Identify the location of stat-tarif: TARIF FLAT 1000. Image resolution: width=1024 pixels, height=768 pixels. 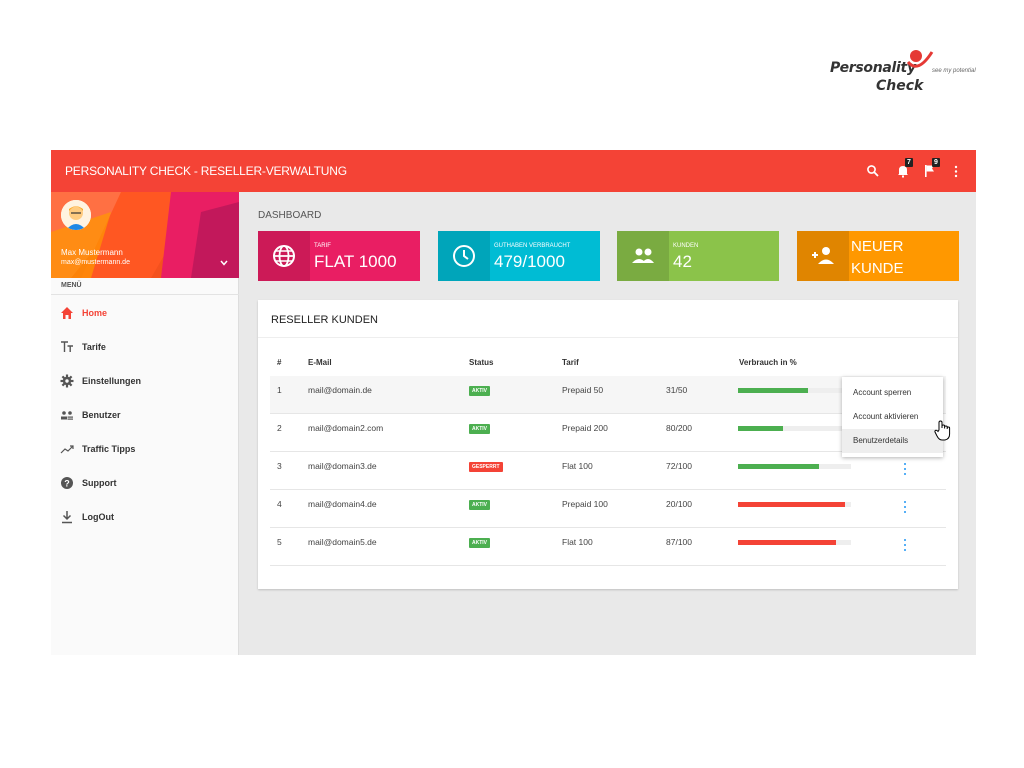
(339, 256).